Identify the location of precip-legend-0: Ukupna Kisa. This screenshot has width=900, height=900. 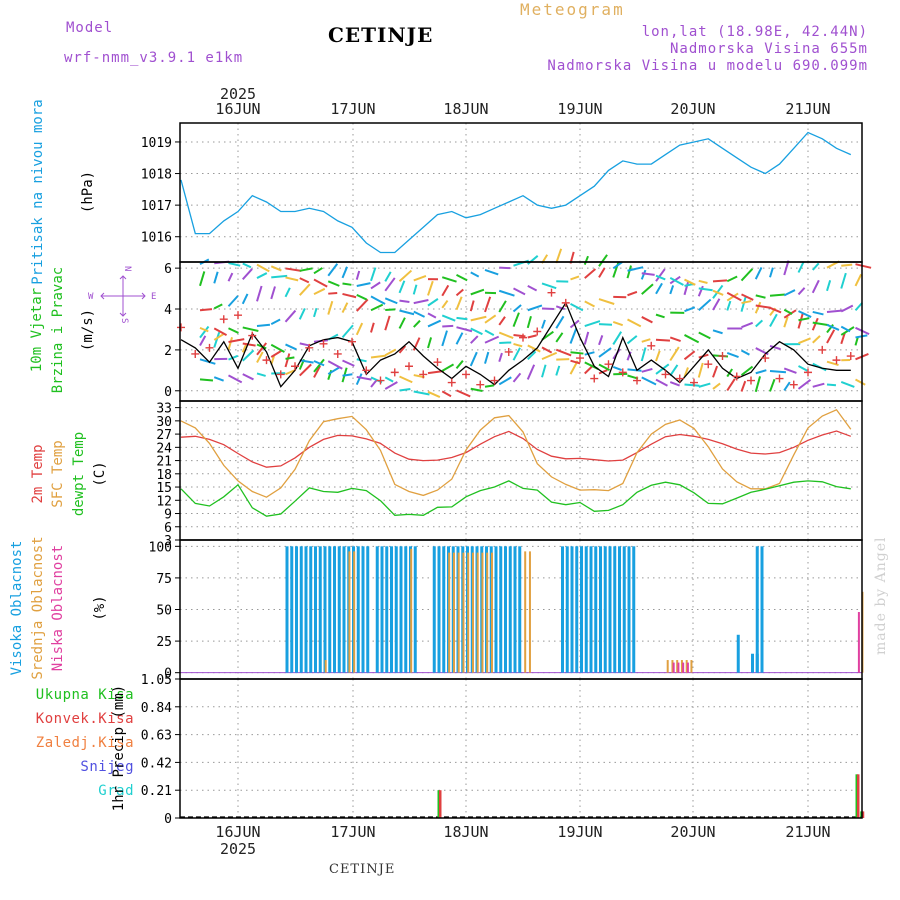
(85, 695).